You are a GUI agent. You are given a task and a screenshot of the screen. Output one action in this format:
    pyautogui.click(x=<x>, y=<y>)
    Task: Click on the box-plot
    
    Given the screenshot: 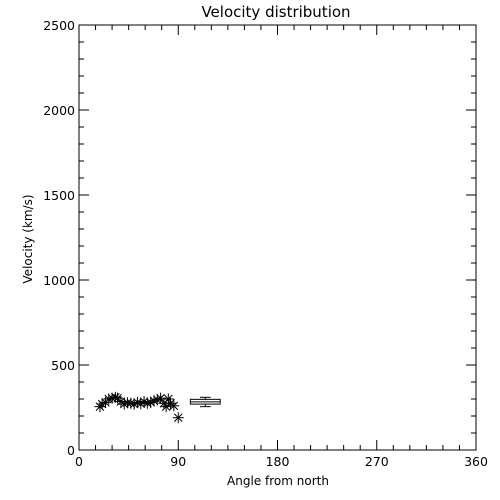 What is the action you would take?
    pyautogui.click(x=205, y=402)
    